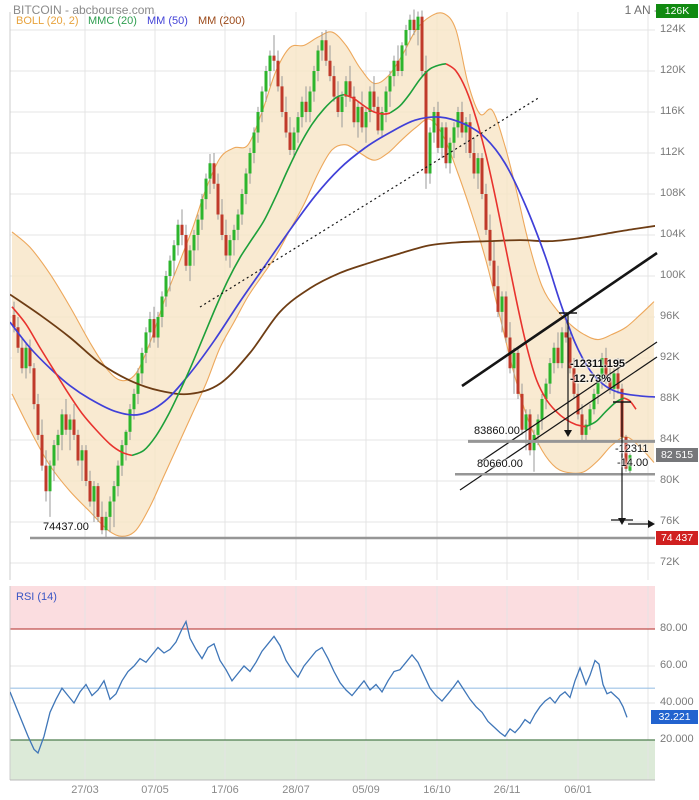 This screenshot has width=699, height=800. What do you see at coordinates (677, 538) in the screenshot?
I see `price-badge-low: 74 437` at bounding box center [677, 538].